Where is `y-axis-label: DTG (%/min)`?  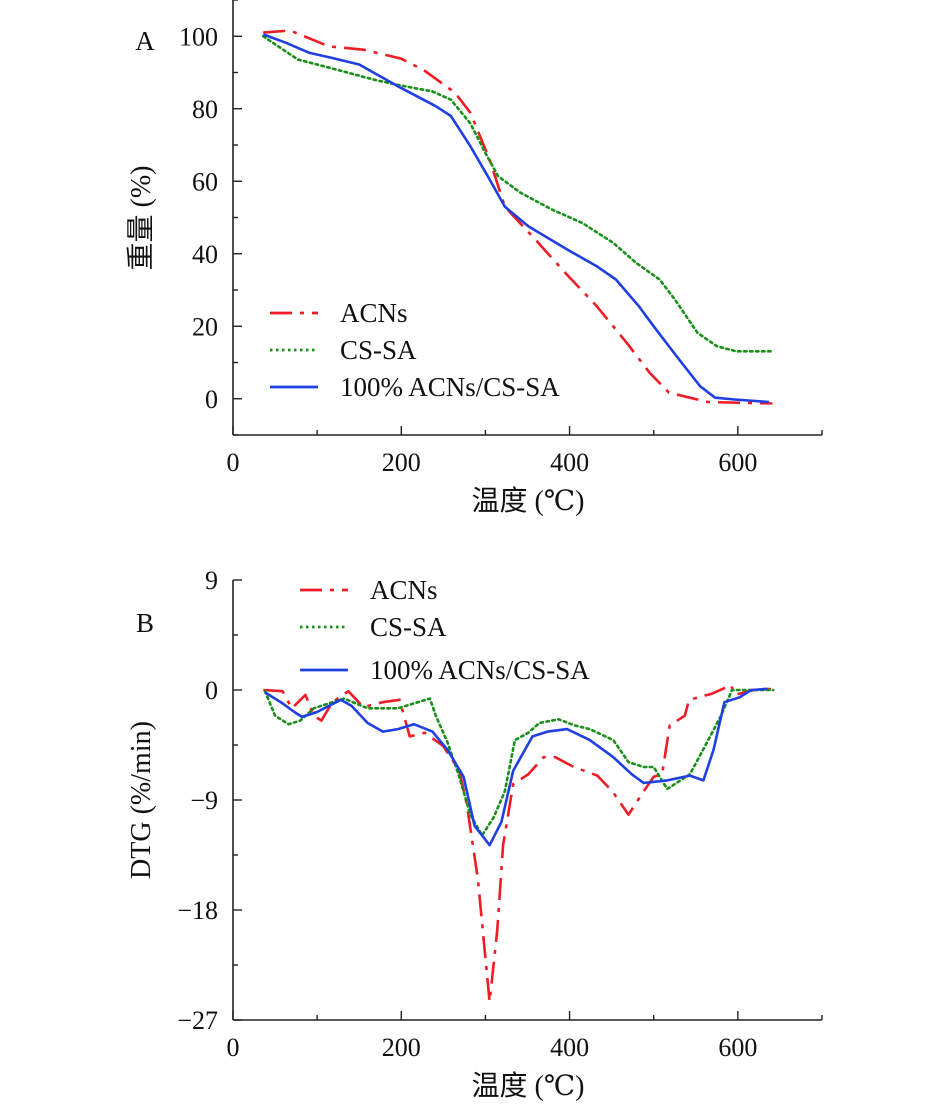
y-axis-label: DTG (%/min) is located at coordinates (141, 800).